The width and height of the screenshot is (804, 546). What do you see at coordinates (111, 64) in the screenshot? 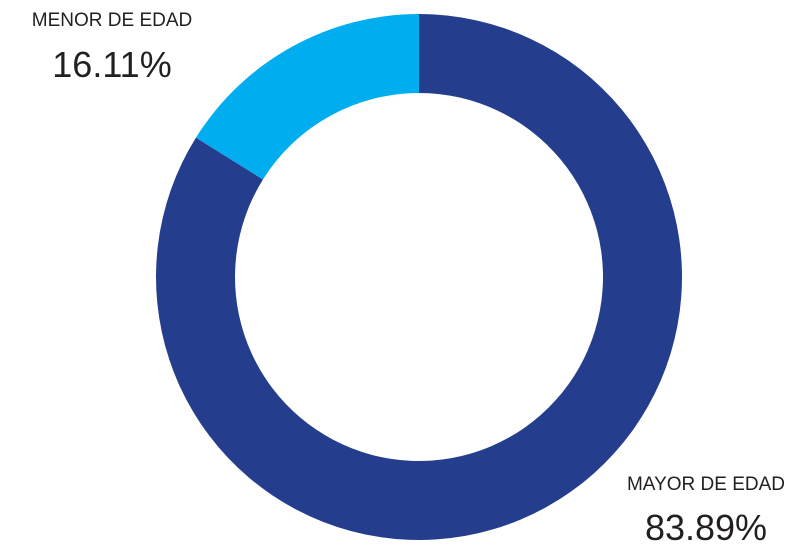
I see `slice-label-menor-de-edad-value: 16.11%` at bounding box center [111, 64].